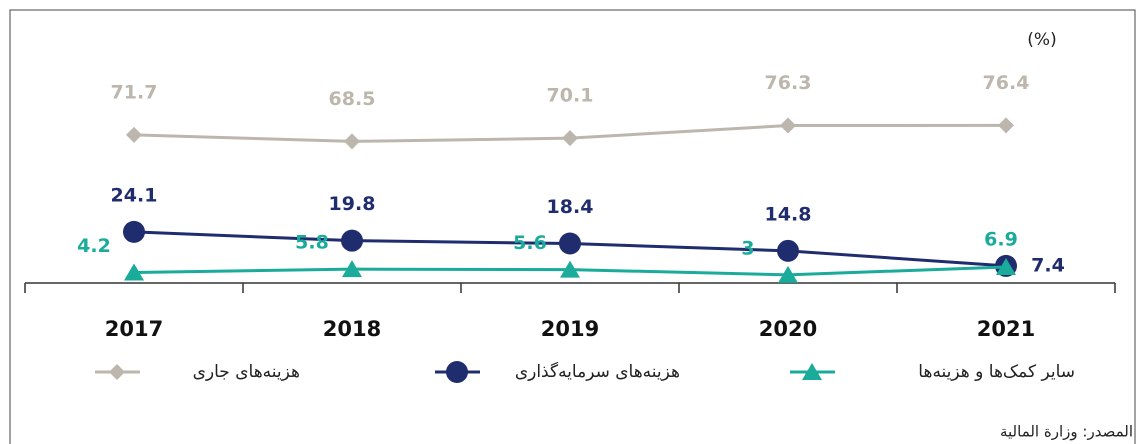 The width and height of the screenshot is (1145, 444). What do you see at coordinates (246, 372) in the screenshot?
I see `legend-label: هزینه‌های جاری` at bounding box center [246, 372].